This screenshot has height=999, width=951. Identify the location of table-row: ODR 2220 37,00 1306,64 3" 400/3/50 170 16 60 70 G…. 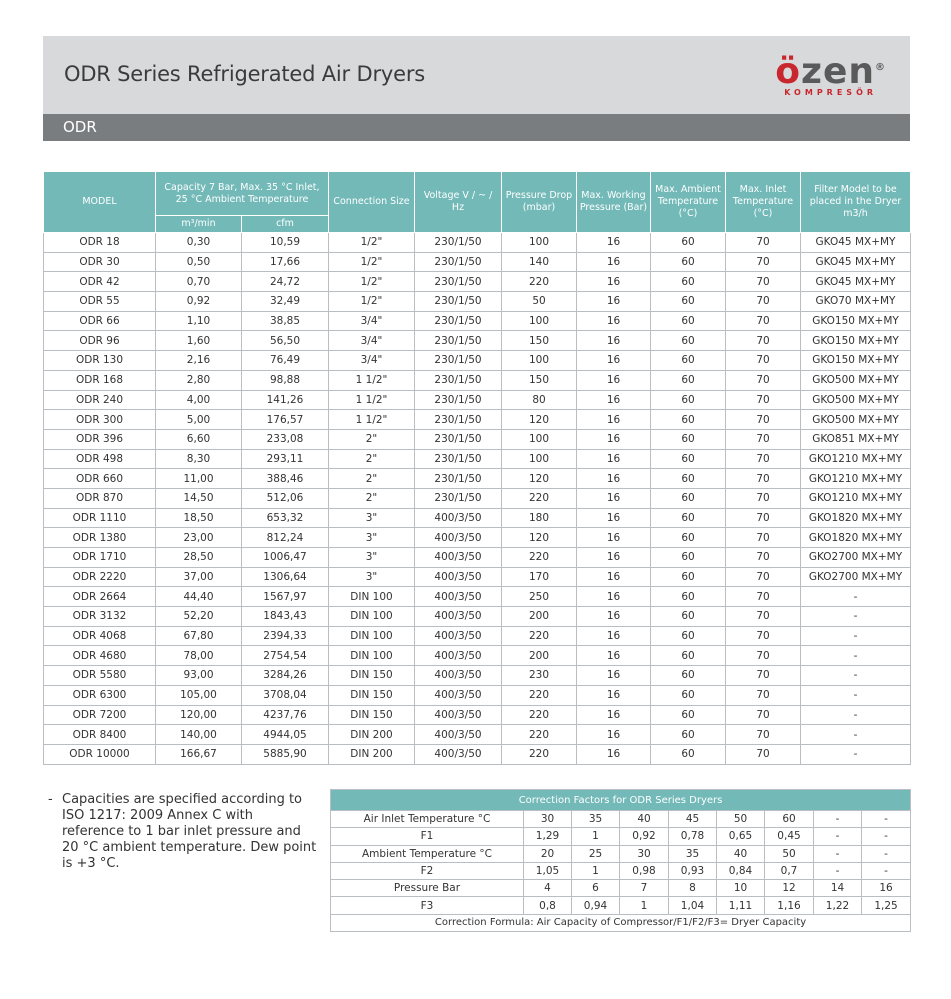
(477, 577).